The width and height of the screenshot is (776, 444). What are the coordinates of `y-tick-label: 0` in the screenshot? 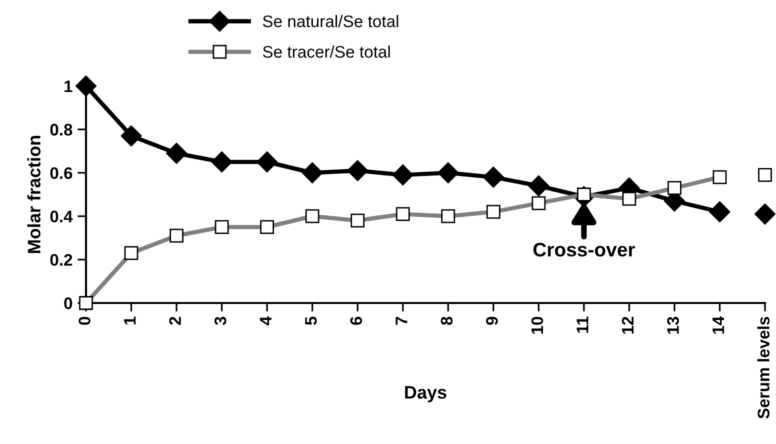 It's located at (68, 303).